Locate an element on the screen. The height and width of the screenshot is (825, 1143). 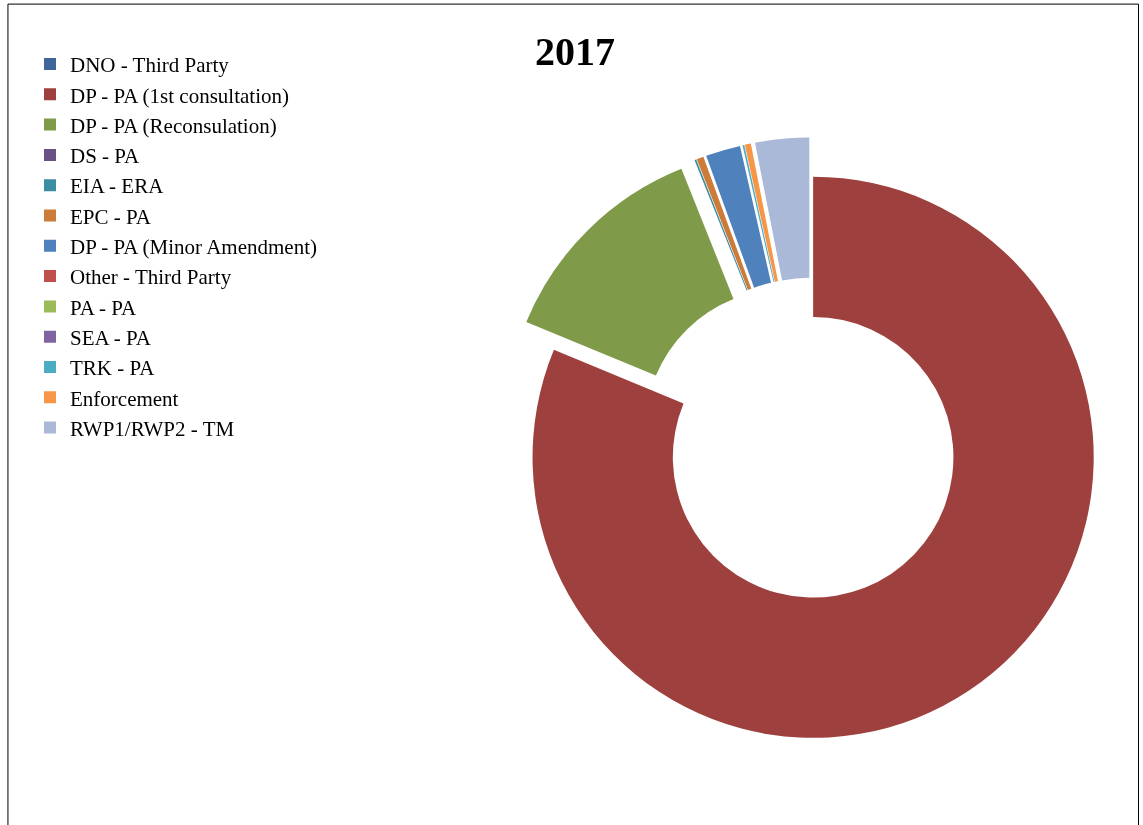
legend-label: SEA - PA is located at coordinates (111, 337).